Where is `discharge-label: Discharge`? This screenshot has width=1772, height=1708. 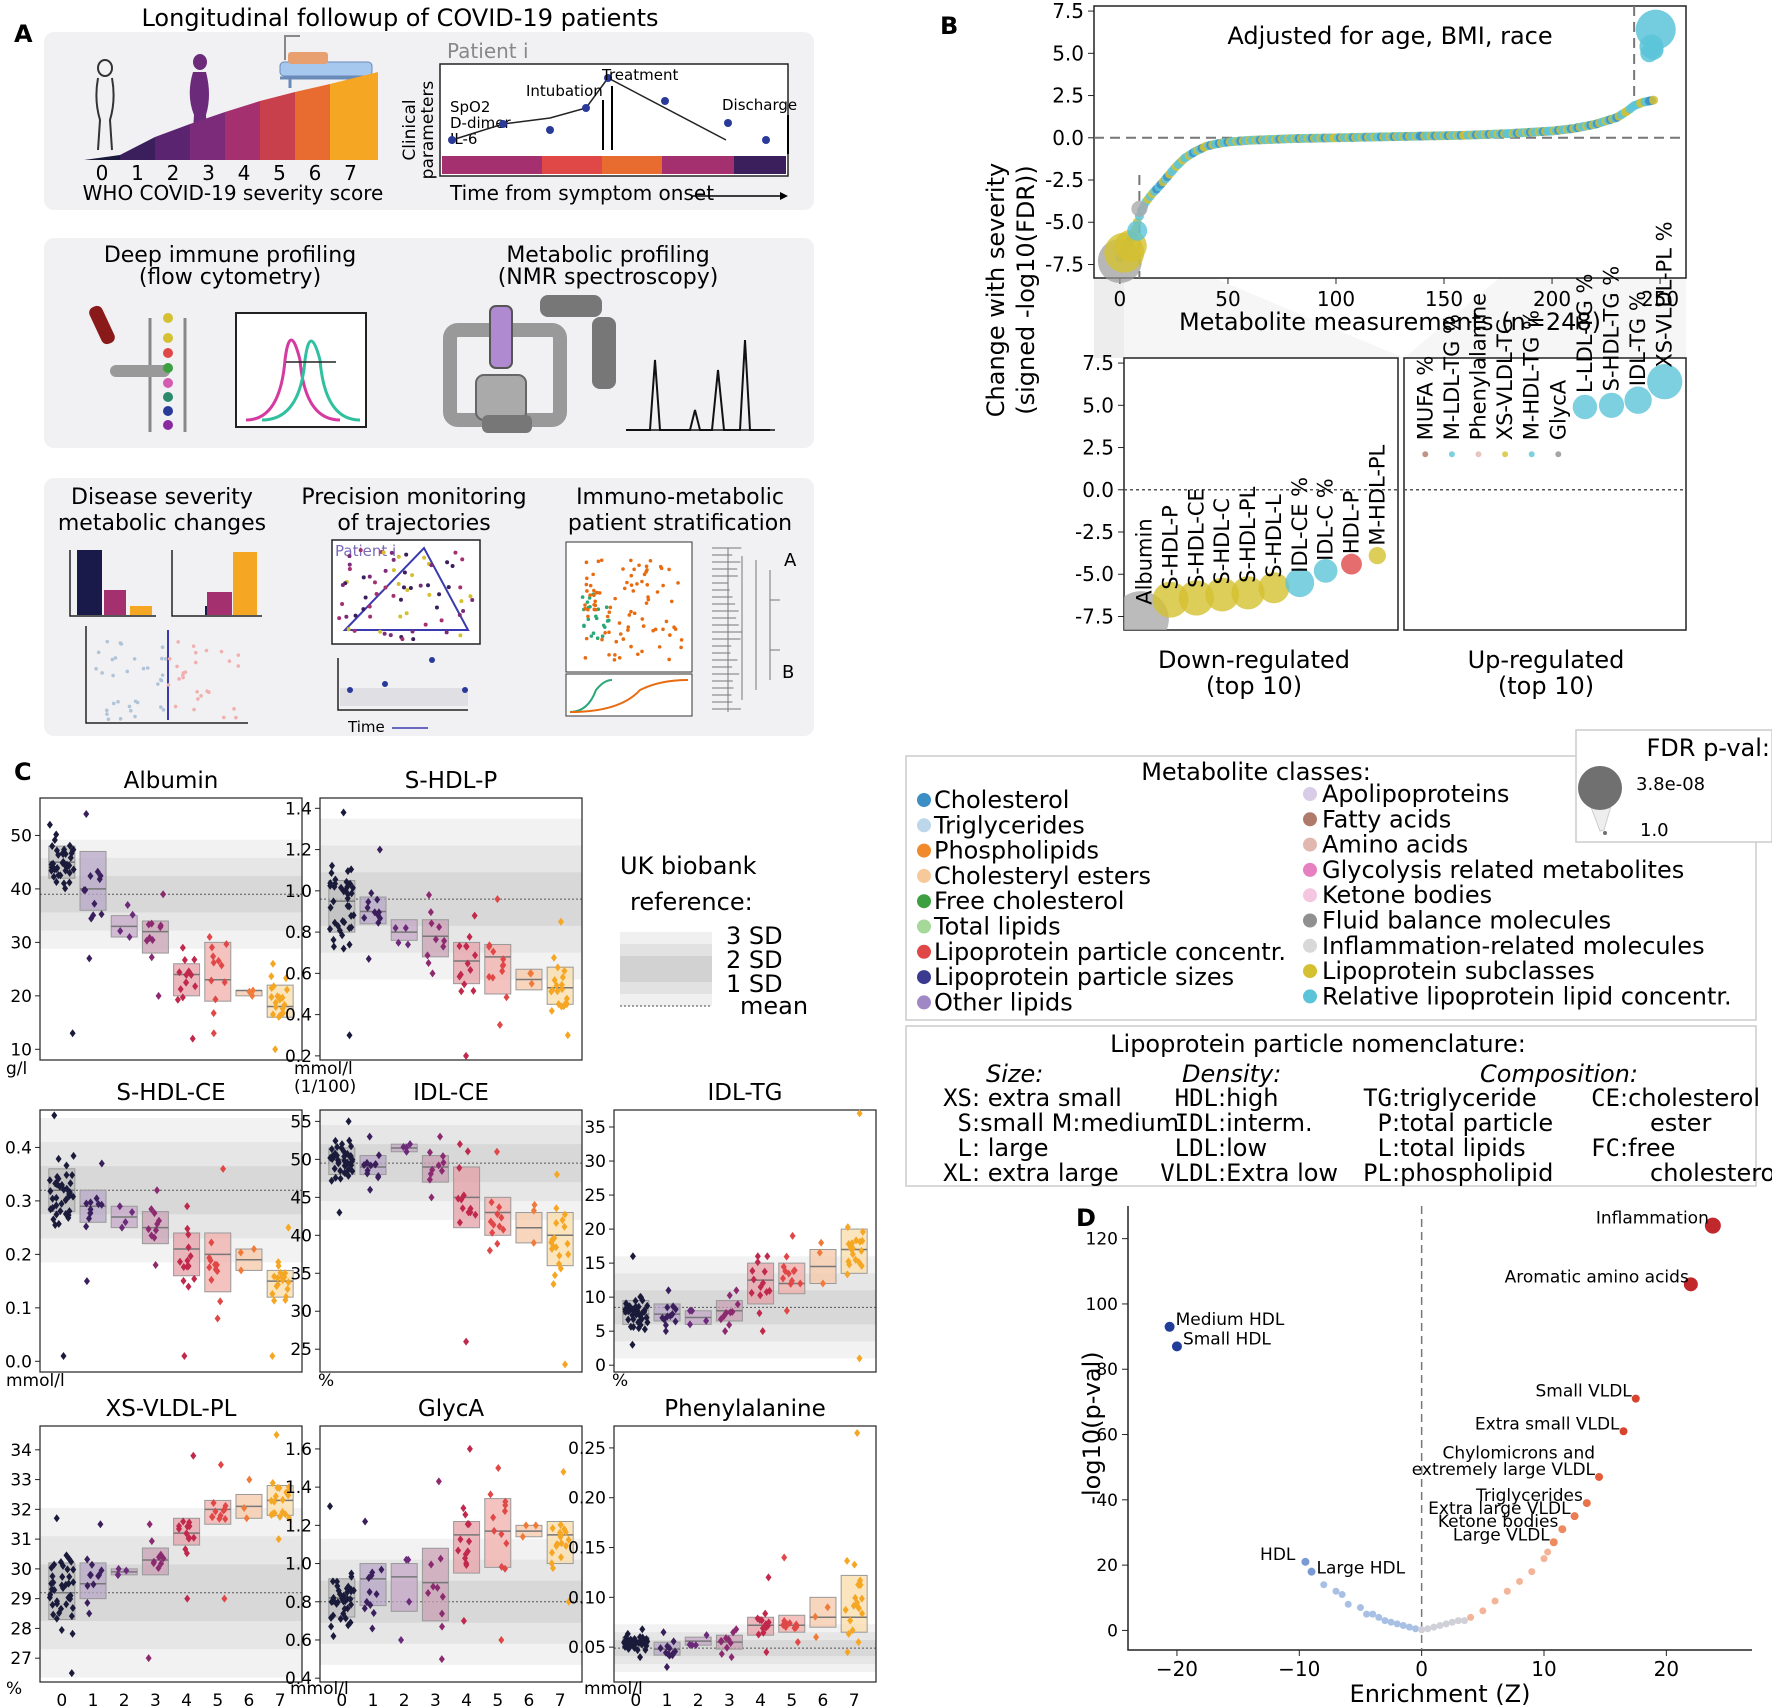
discharge-label: Discharge is located at coordinates (759, 105).